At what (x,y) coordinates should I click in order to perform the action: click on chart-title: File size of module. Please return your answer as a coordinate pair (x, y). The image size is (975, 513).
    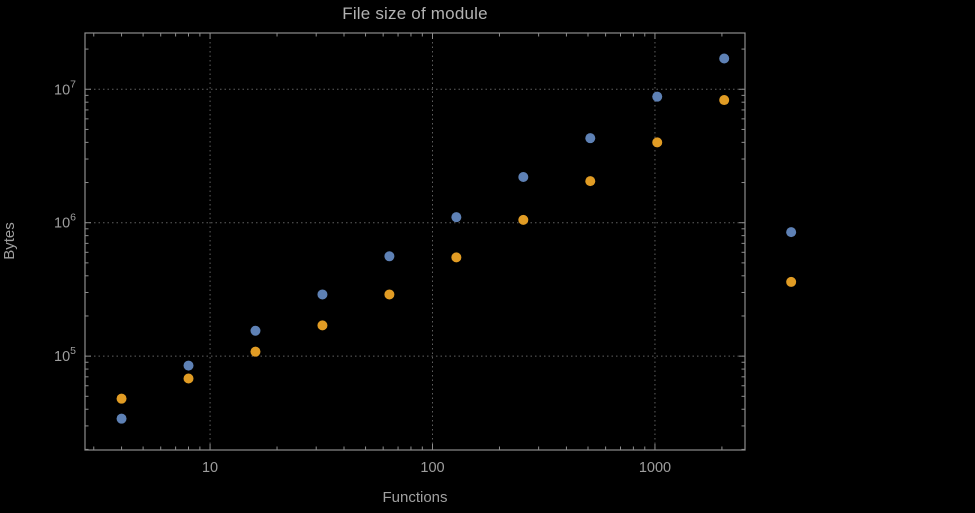
    Looking at the image, I should click on (415, 13).